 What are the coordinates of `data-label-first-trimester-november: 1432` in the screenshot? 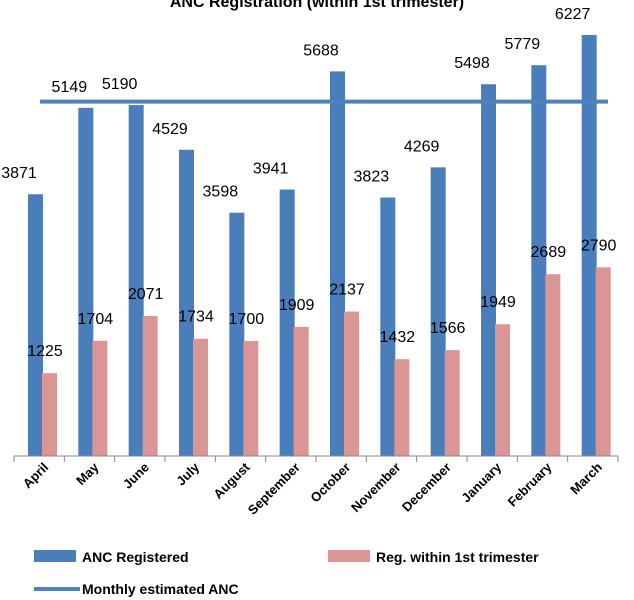 It's located at (398, 337).